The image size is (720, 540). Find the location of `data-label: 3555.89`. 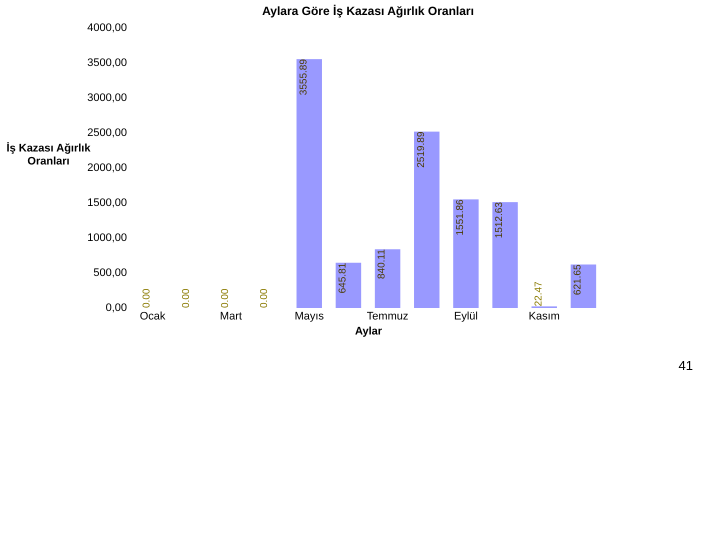

data-label: 3555.89 is located at coordinates (304, 77).